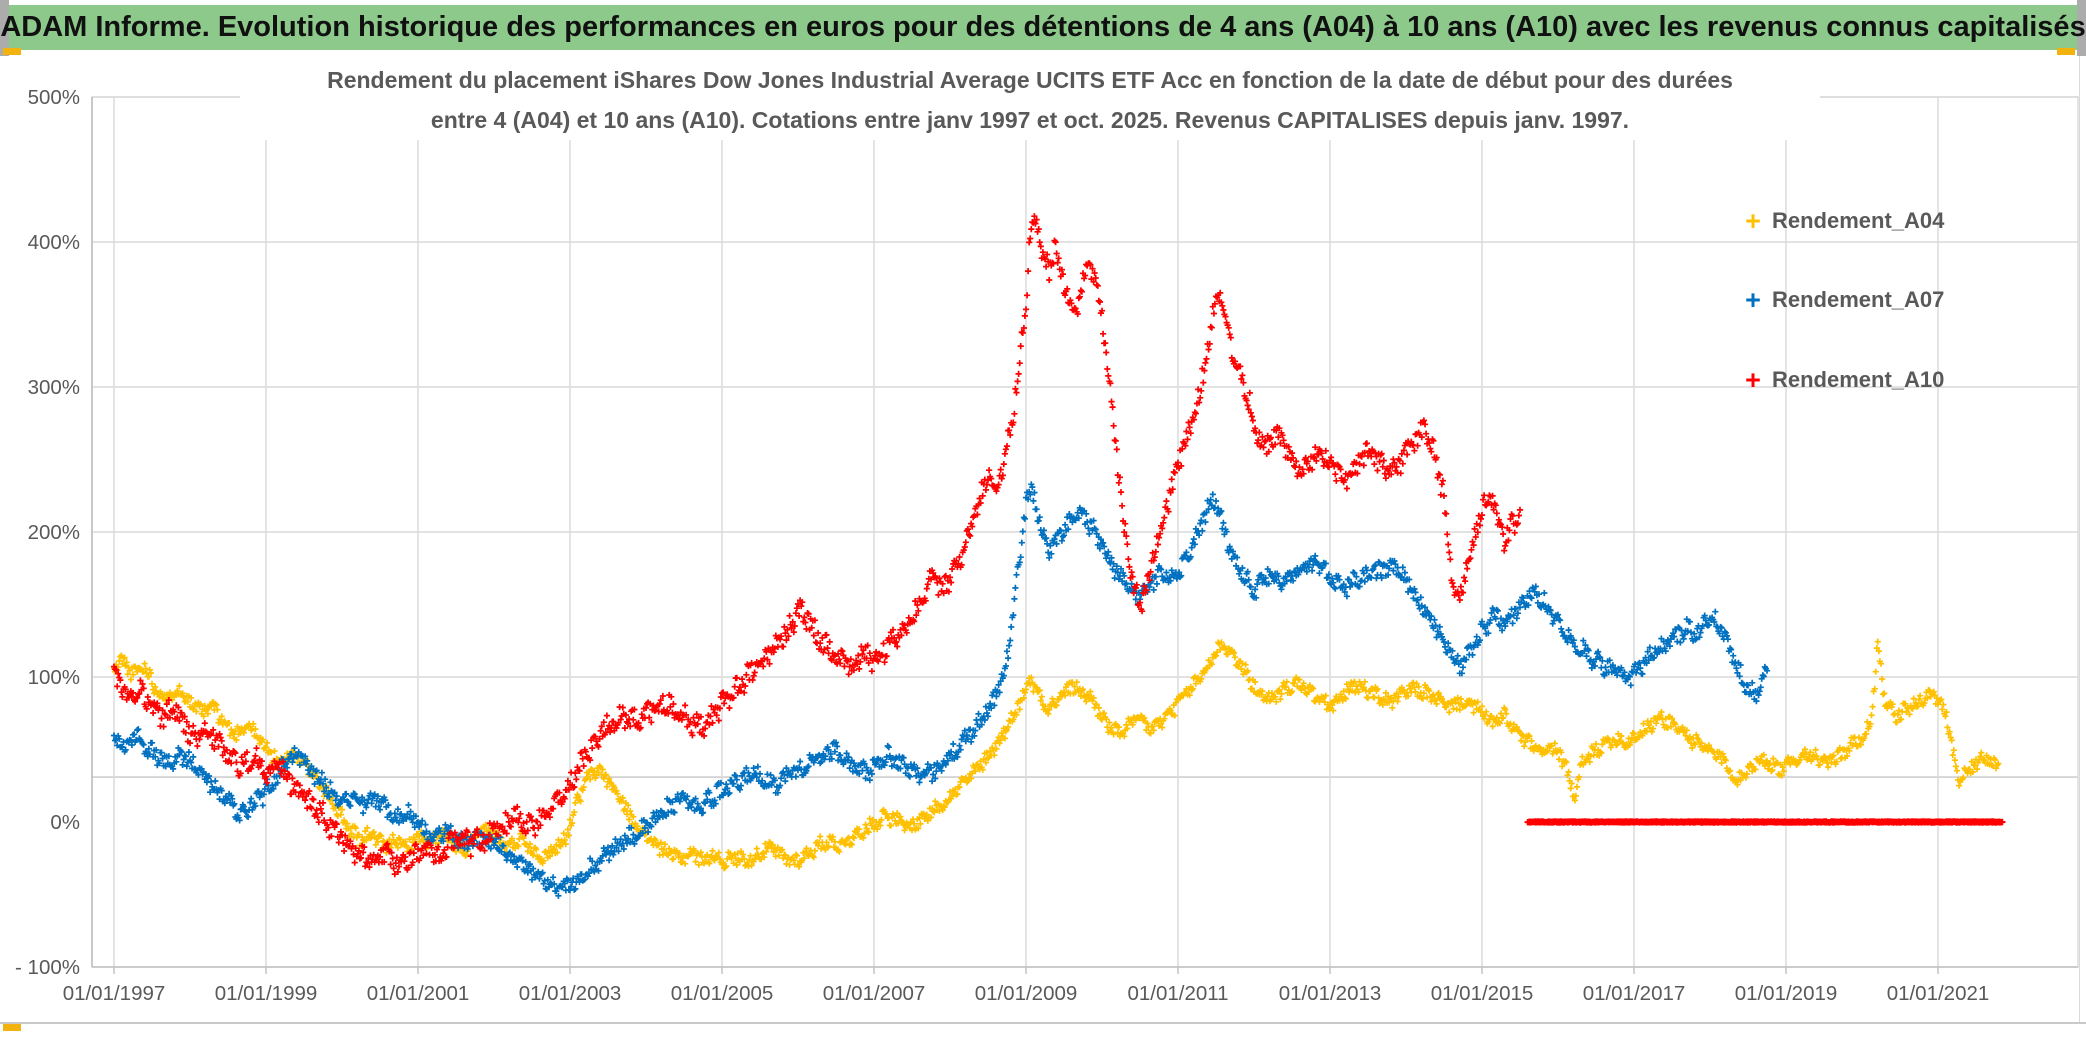  Describe the element at coordinates (12, 51) in the screenshot. I see `header-accent-left` at that location.